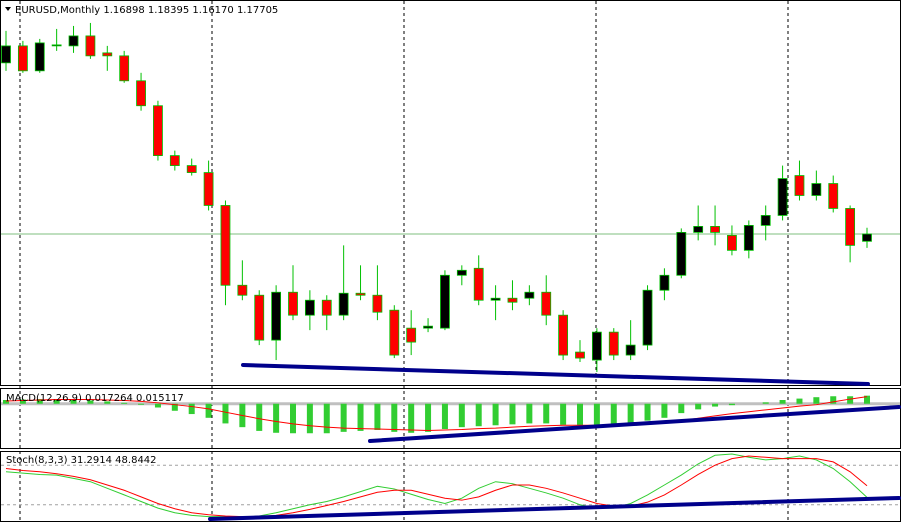 The width and height of the screenshot is (901, 524). What do you see at coordinates (81, 460) in the screenshot?
I see `stoch-title: Stoch(8,3,3) 31.2914 48.8442` at bounding box center [81, 460].